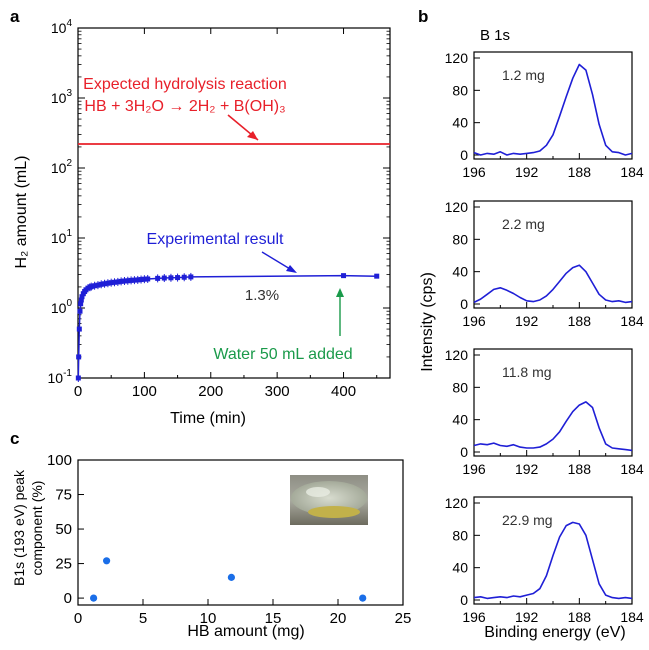 Image resolution: width=649 pixels, height=650 pixels. What do you see at coordinates (338, 618) in the screenshot?
I see `panel-c-xtick-label: 20` at bounding box center [338, 618].